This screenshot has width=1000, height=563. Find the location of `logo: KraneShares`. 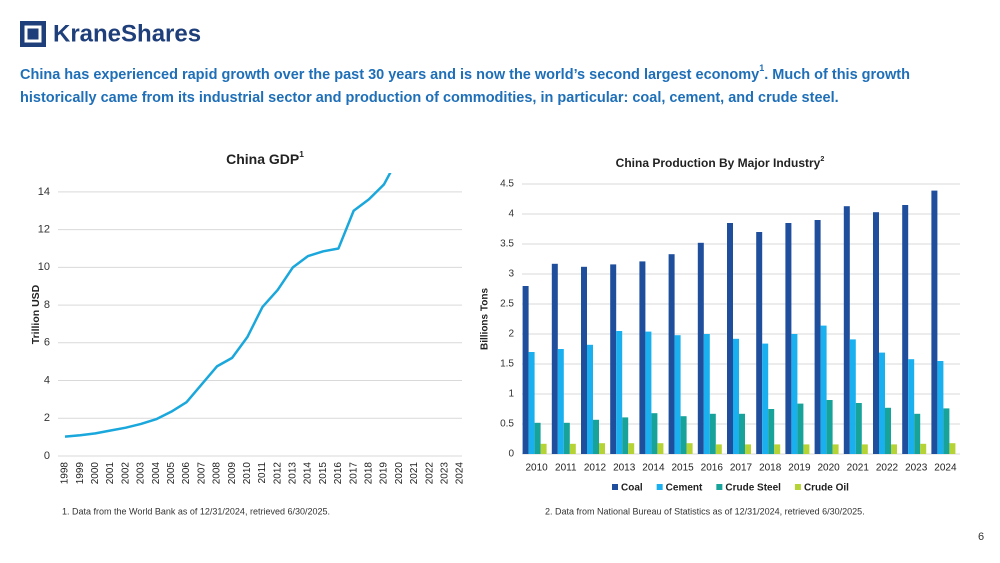

logo: KraneShares is located at coordinates (110, 33).